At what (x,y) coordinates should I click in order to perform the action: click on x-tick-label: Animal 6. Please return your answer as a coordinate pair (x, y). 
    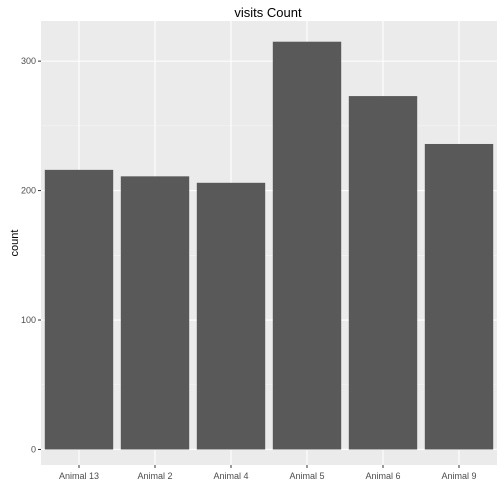
    Looking at the image, I should click on (382, 476).